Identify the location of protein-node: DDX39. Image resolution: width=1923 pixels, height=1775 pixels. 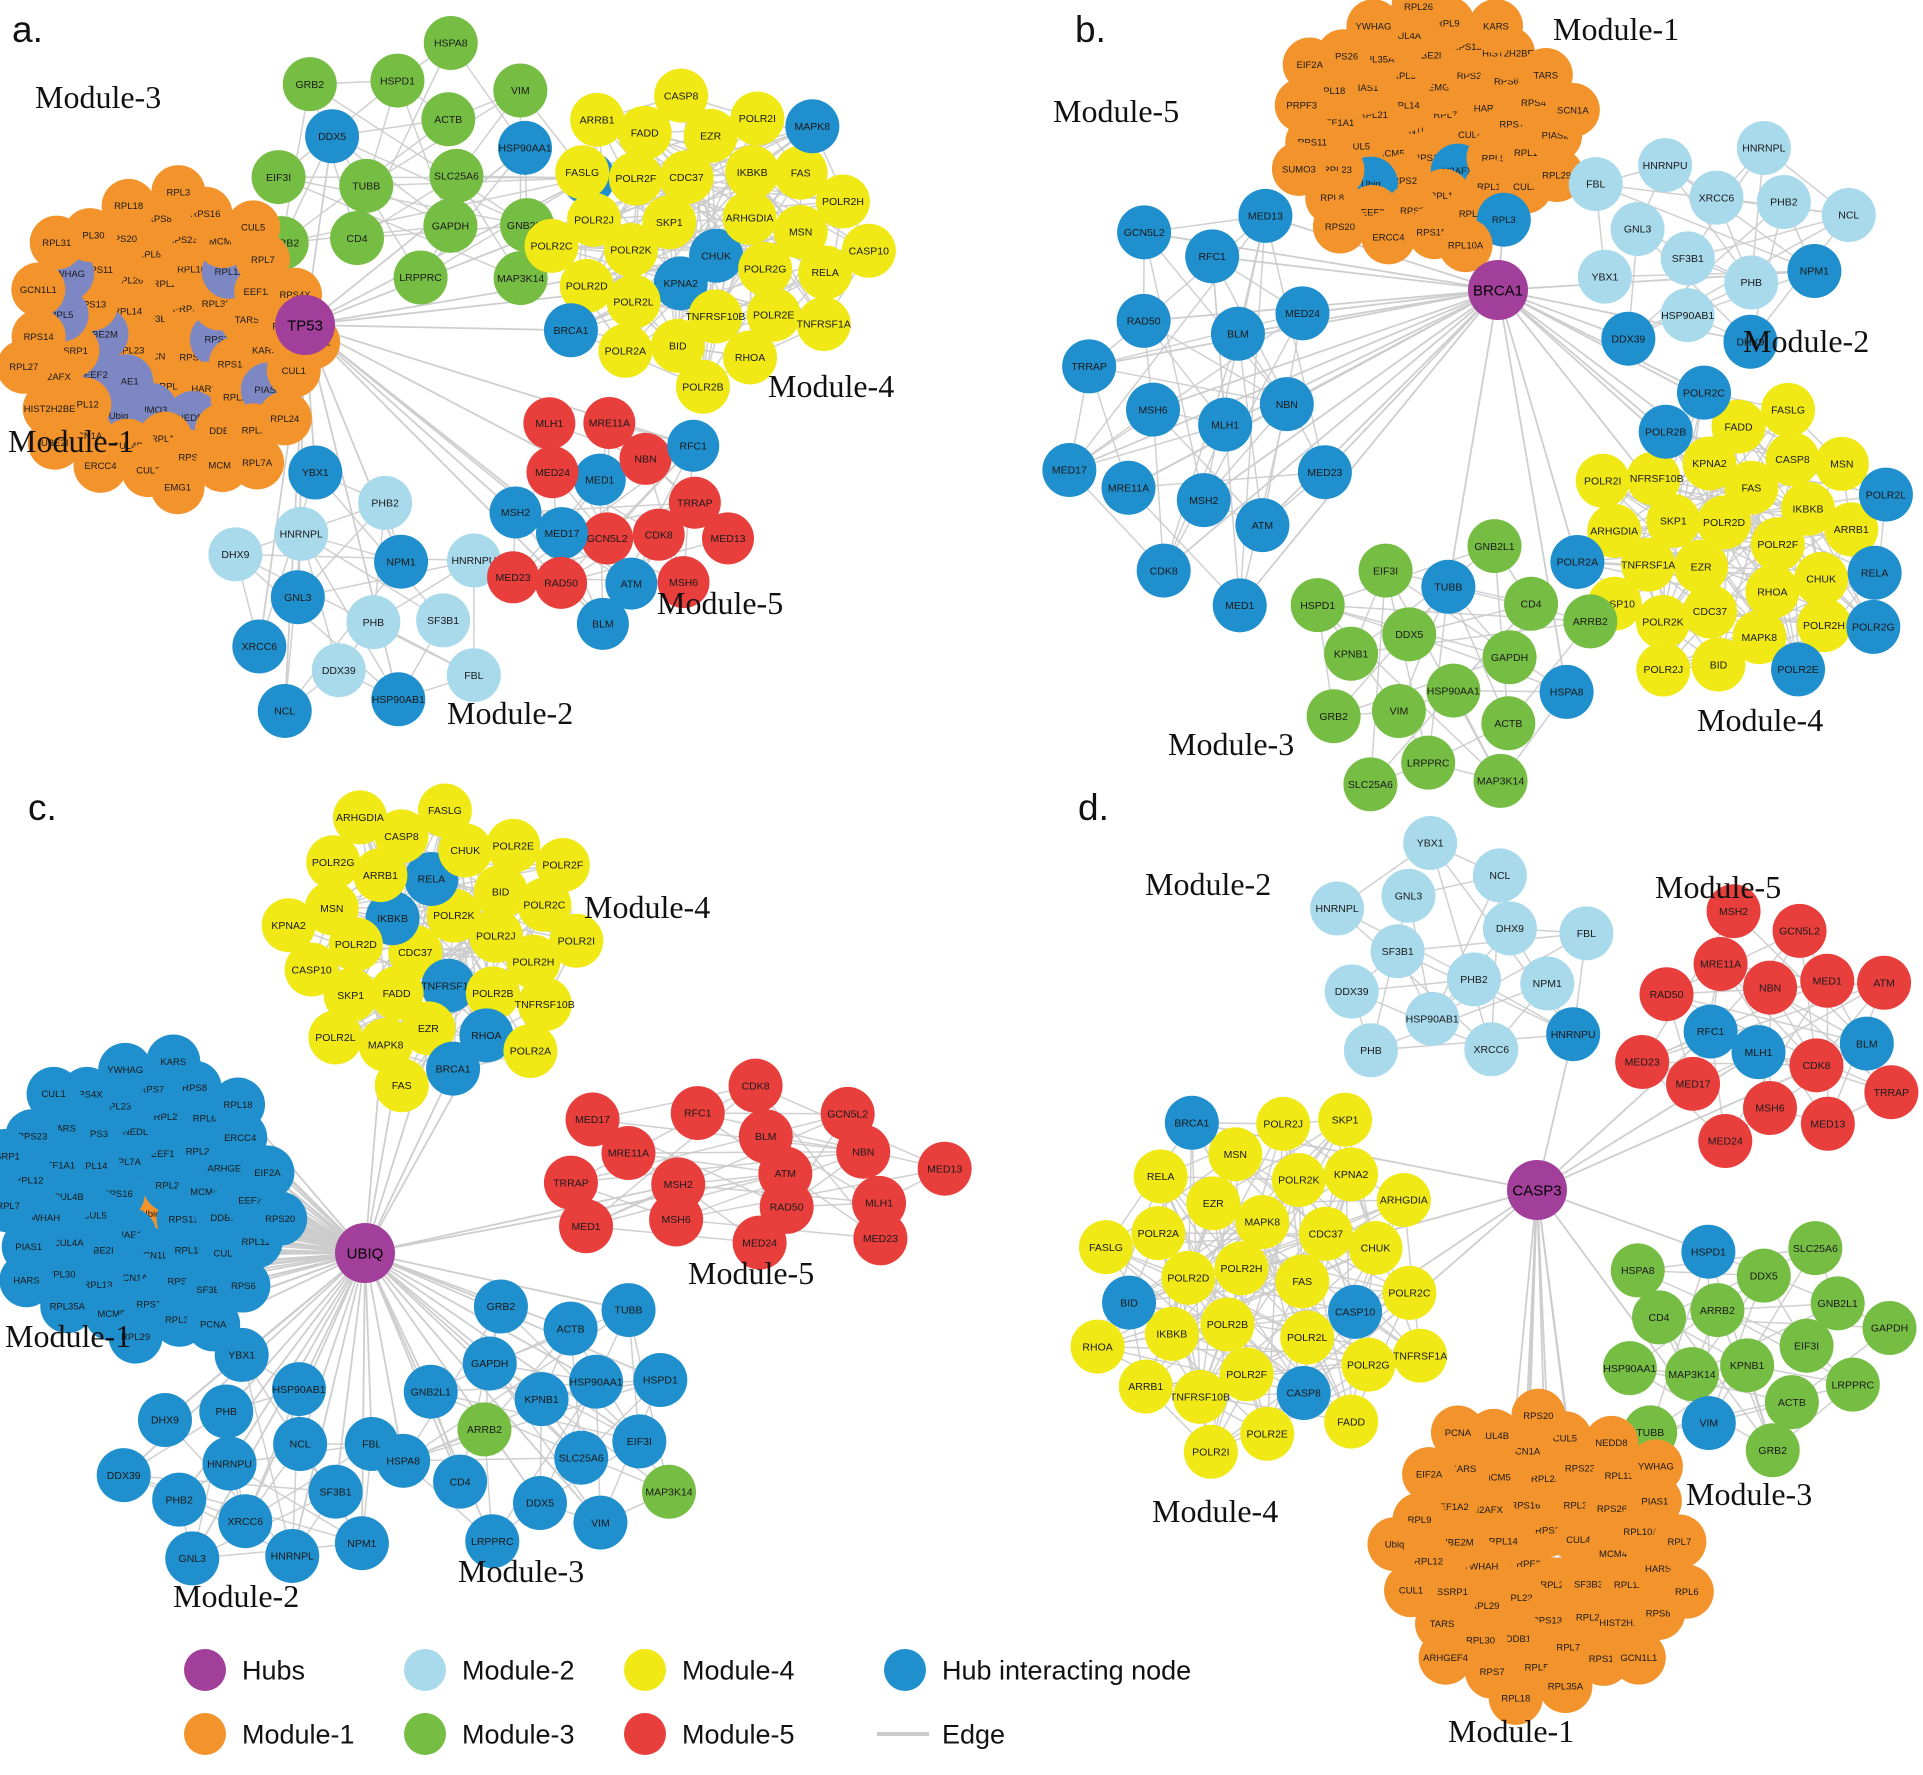
(123, 1475).